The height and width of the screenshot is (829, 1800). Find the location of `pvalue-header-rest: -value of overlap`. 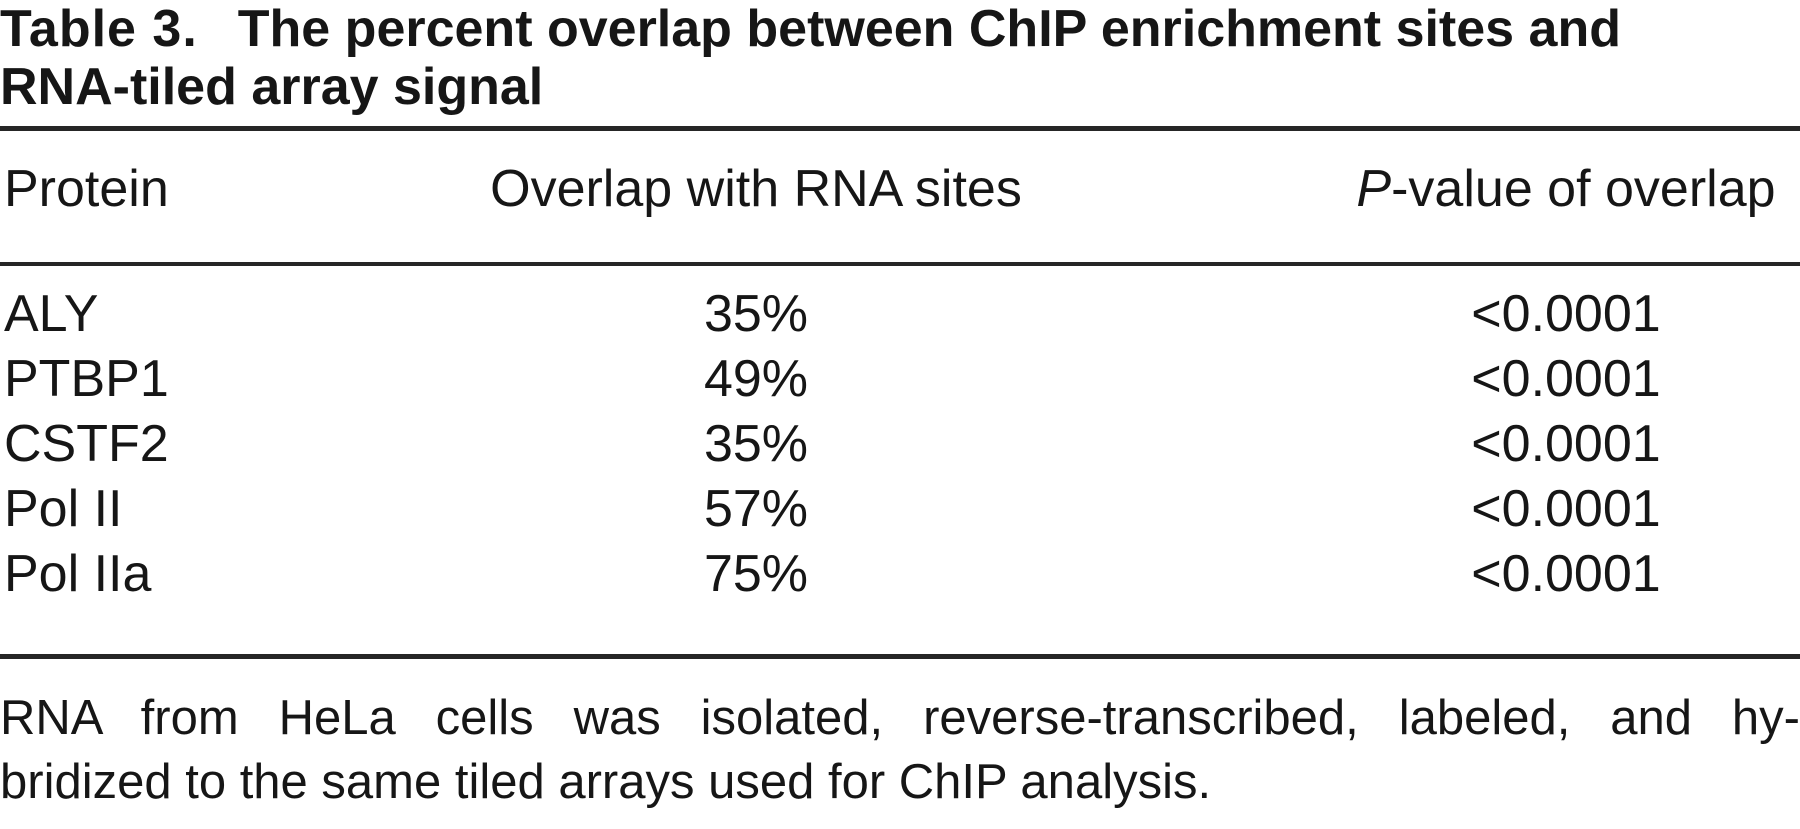

pvalue-header-rest: -value of overlap is located at coordinates (1583, 189).